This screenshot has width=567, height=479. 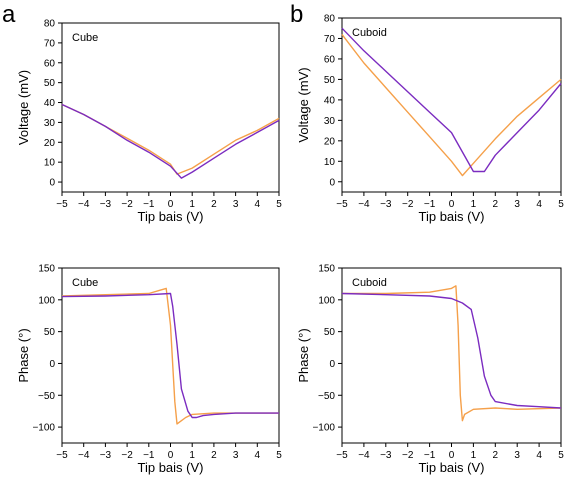 What do you see at coordinates (364, 455) in the screenshot?
I see `chart-4-x-tick-label: −4` at bounding box center [364, 455].